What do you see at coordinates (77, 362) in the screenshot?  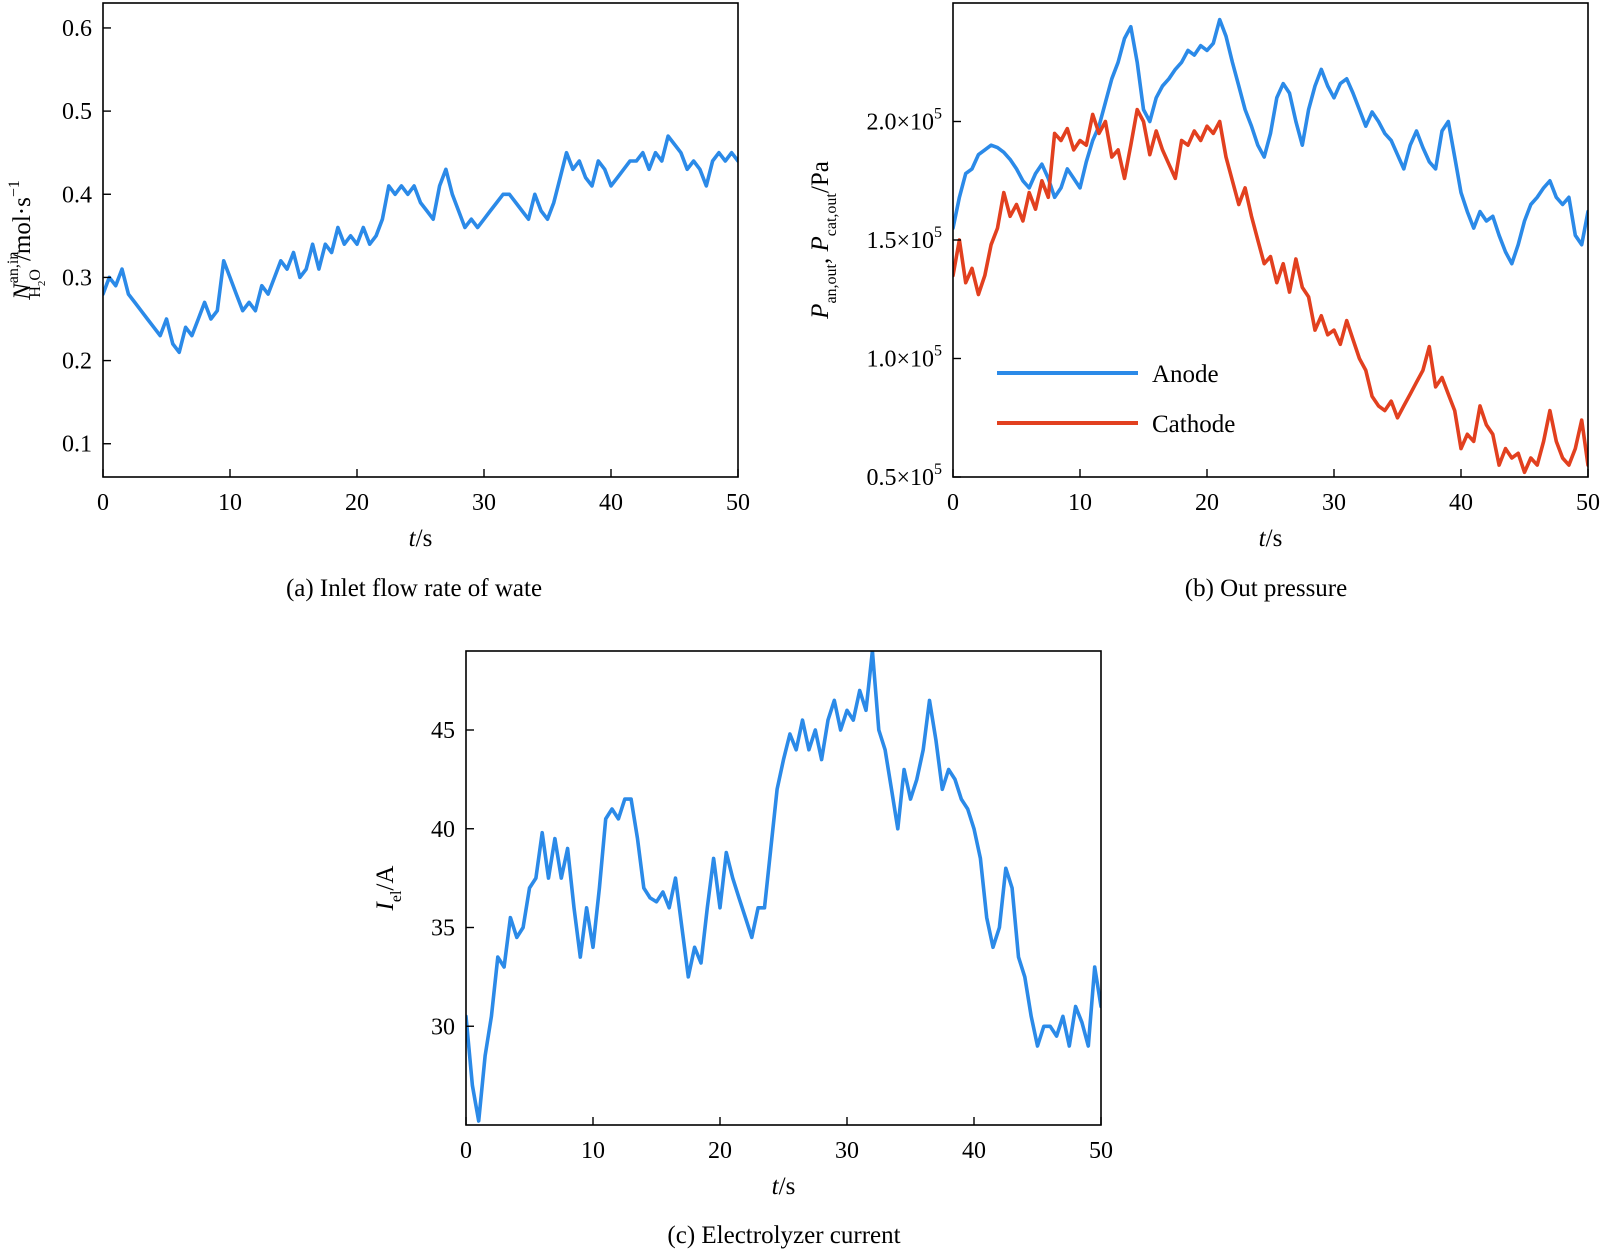 I see `y-tick-label: 0.2` at bounding box center [77, 362].